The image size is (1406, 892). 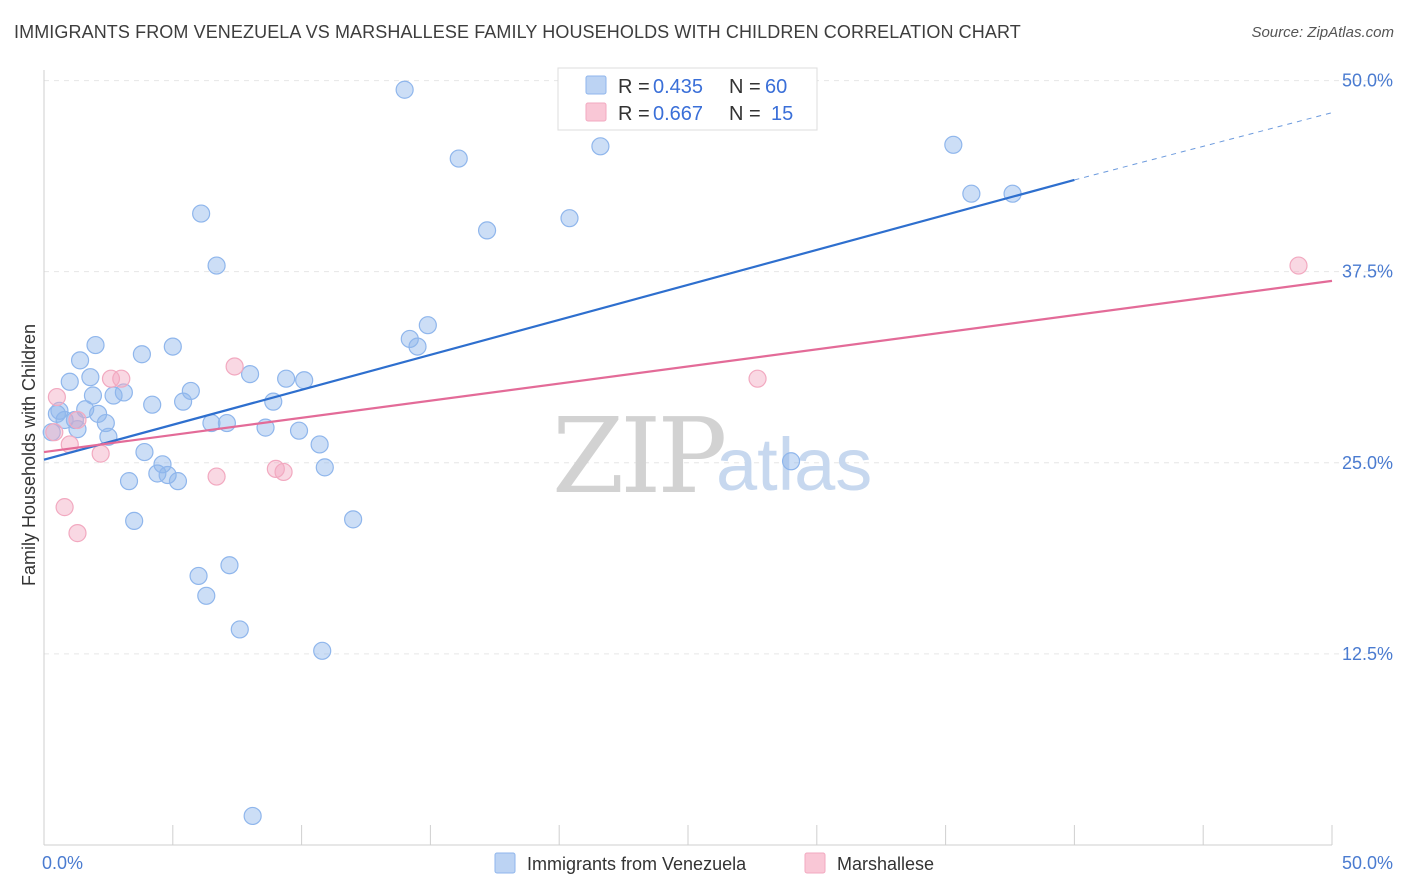 I want to click on x-tick-max: 50.0%, so click(x=1367, y=863).